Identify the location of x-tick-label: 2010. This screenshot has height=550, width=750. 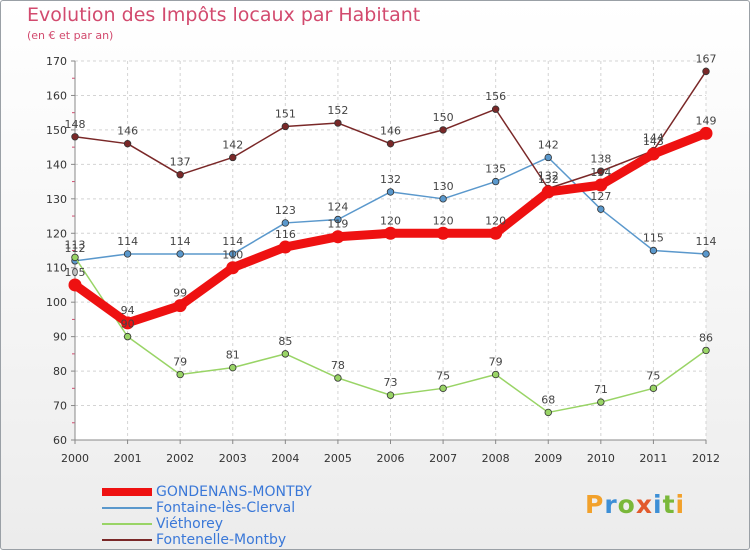
(601, 458).